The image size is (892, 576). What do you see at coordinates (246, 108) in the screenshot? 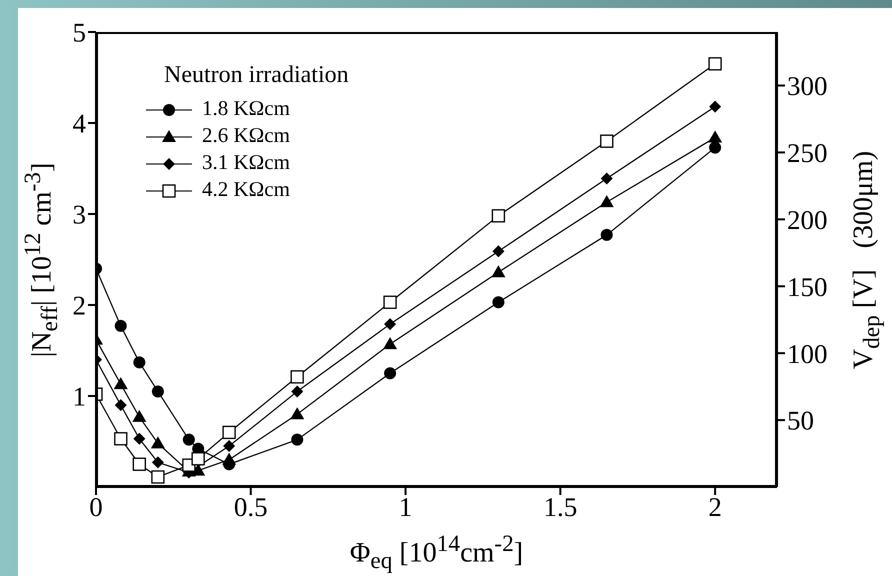
I see `legend-label: 1.8 KΩcm` at bounding box center [246, 108].